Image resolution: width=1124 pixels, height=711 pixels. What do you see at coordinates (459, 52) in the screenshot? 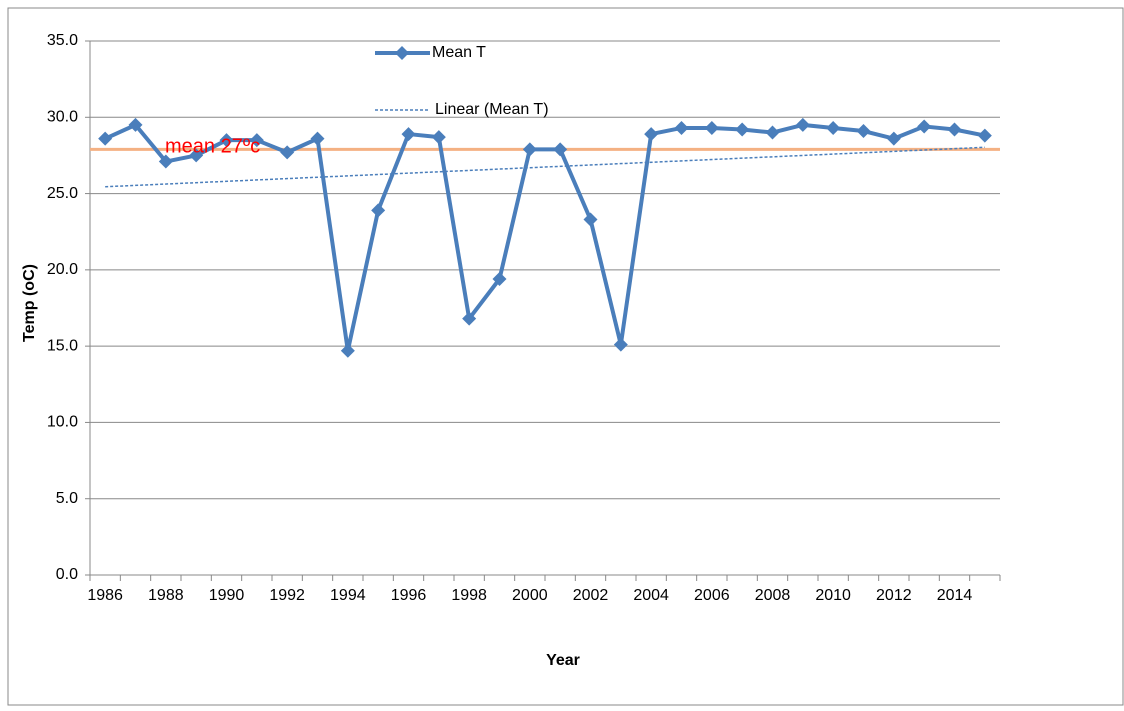
I see `legend-label: Mean T` at bounding box center [459, 52].